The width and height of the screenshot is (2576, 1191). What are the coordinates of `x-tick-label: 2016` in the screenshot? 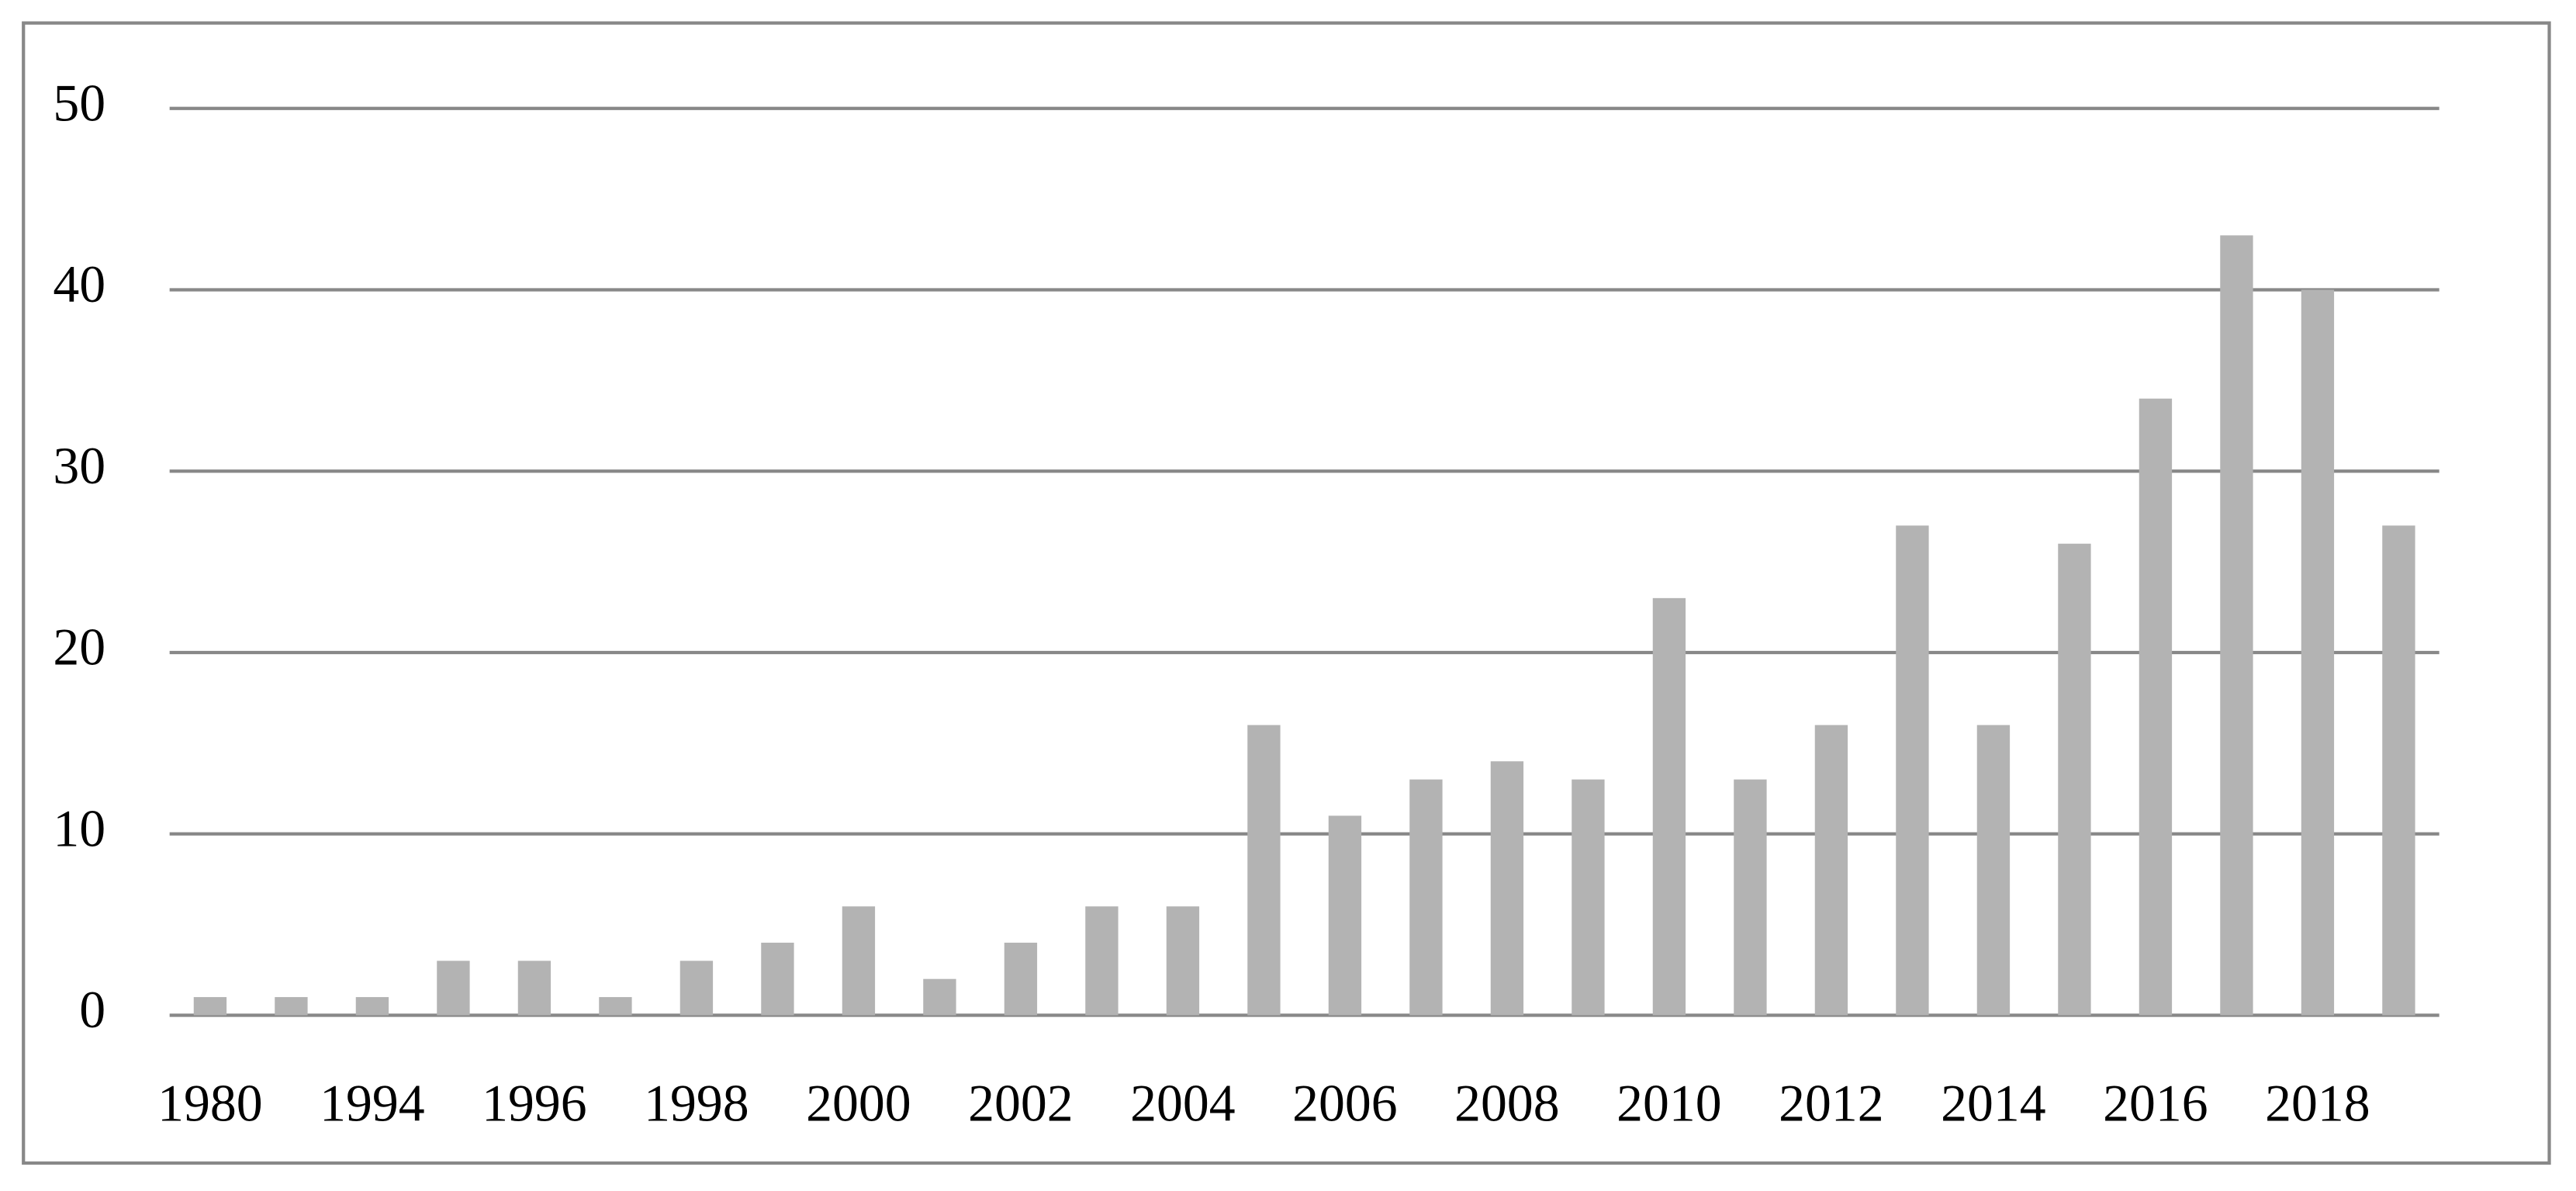 It's located at (2155, 1104).